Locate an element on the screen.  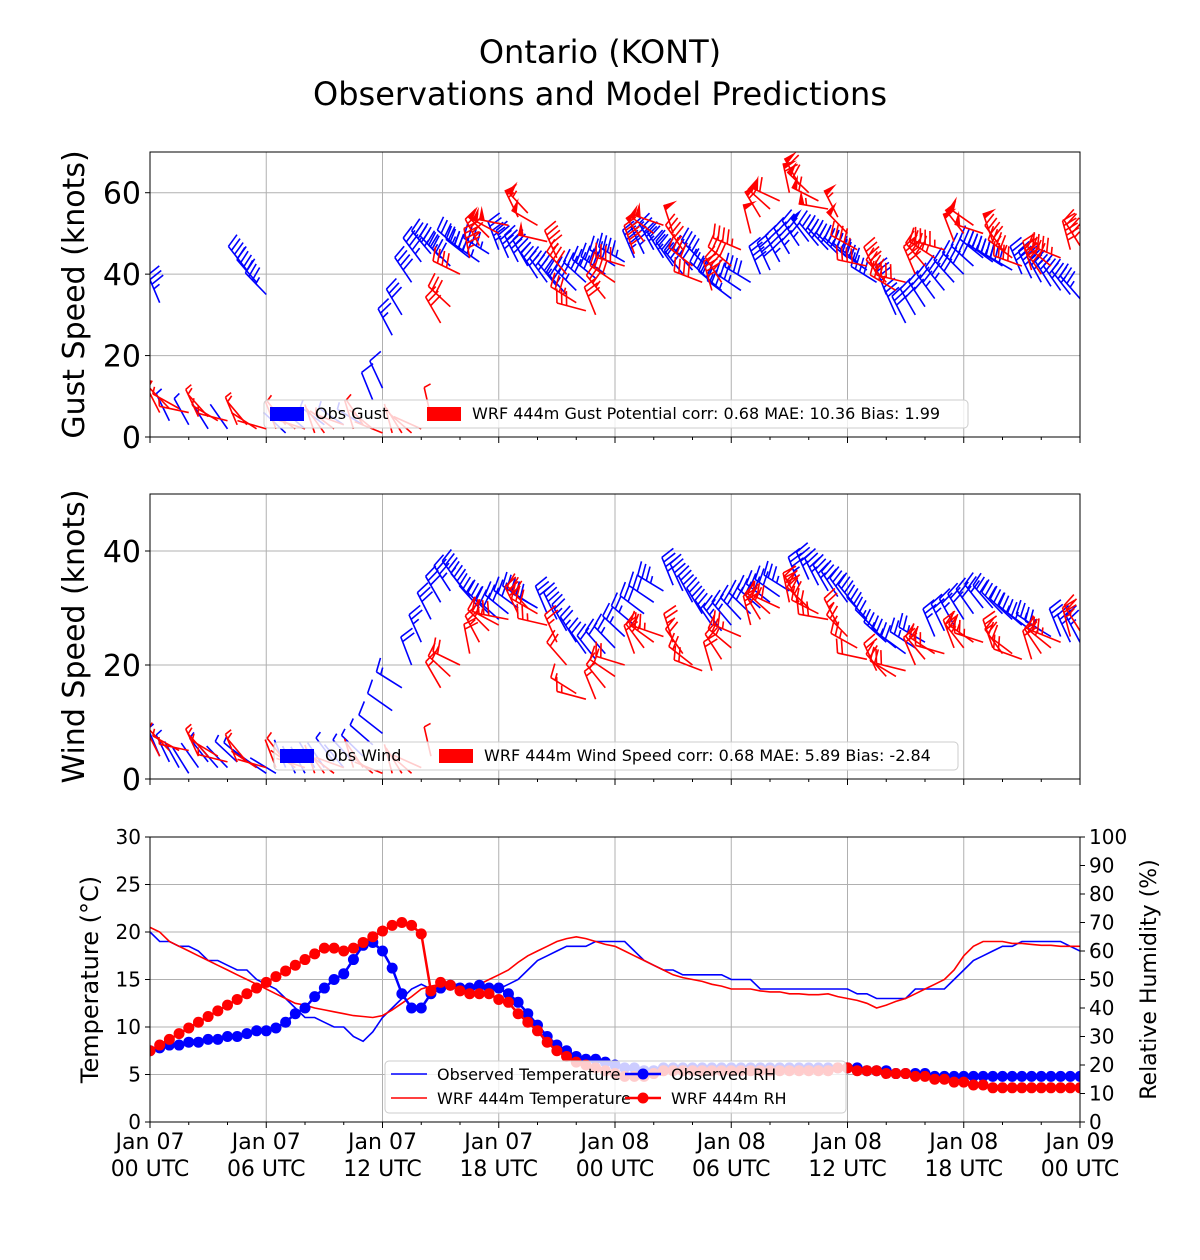
series-obs is located at coordinates (615, 658).